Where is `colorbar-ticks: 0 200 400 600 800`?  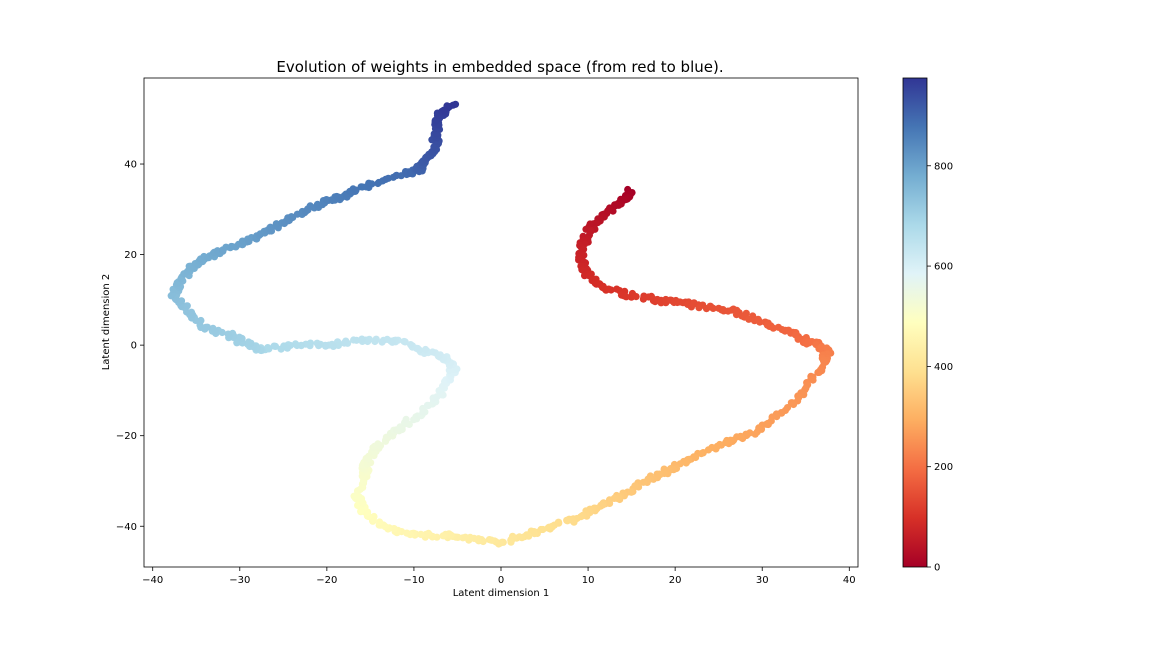 colorbar-ticks: 0 200 400 600 800 is located at coordinates (940, 367).